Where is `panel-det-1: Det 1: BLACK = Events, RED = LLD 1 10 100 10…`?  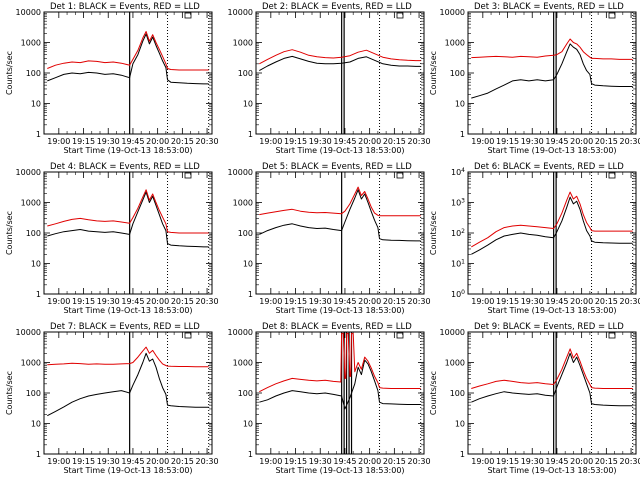
panel-det-1: Det 1: BLACK = Events, RED = LLD 1 10 100 10… is located at coordinates (112, 78).